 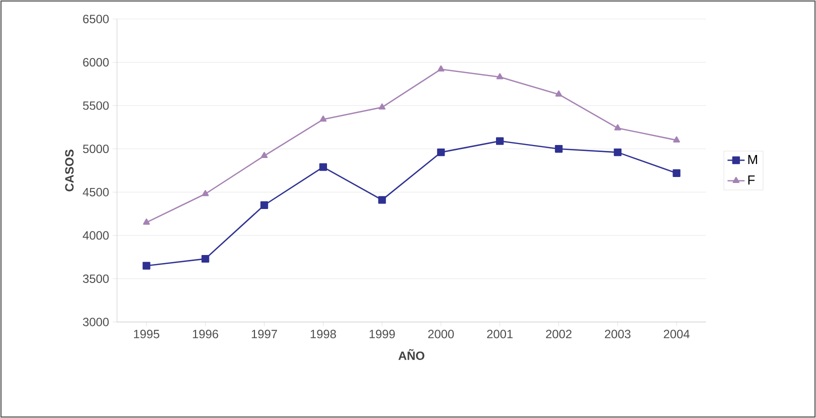 I want to click on x-tick-label: 1998, so click(x=323, y=334).